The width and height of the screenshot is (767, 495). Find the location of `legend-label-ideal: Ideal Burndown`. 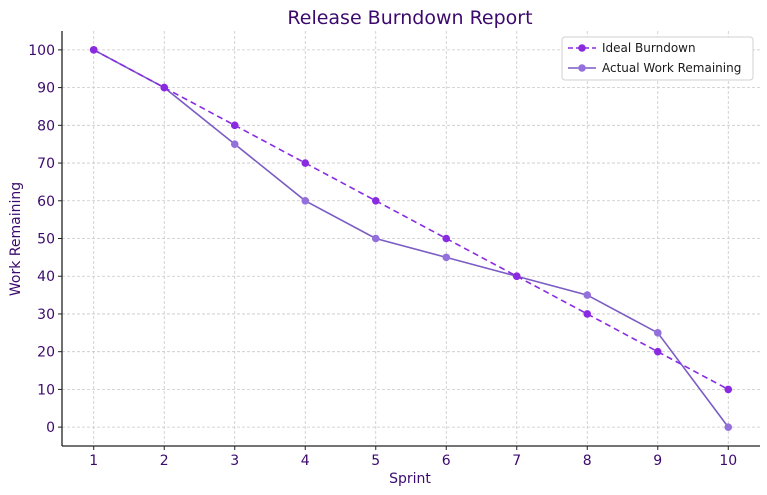

legend-label-ideal: Ideal Burndown is located at coordinates (649, 48).